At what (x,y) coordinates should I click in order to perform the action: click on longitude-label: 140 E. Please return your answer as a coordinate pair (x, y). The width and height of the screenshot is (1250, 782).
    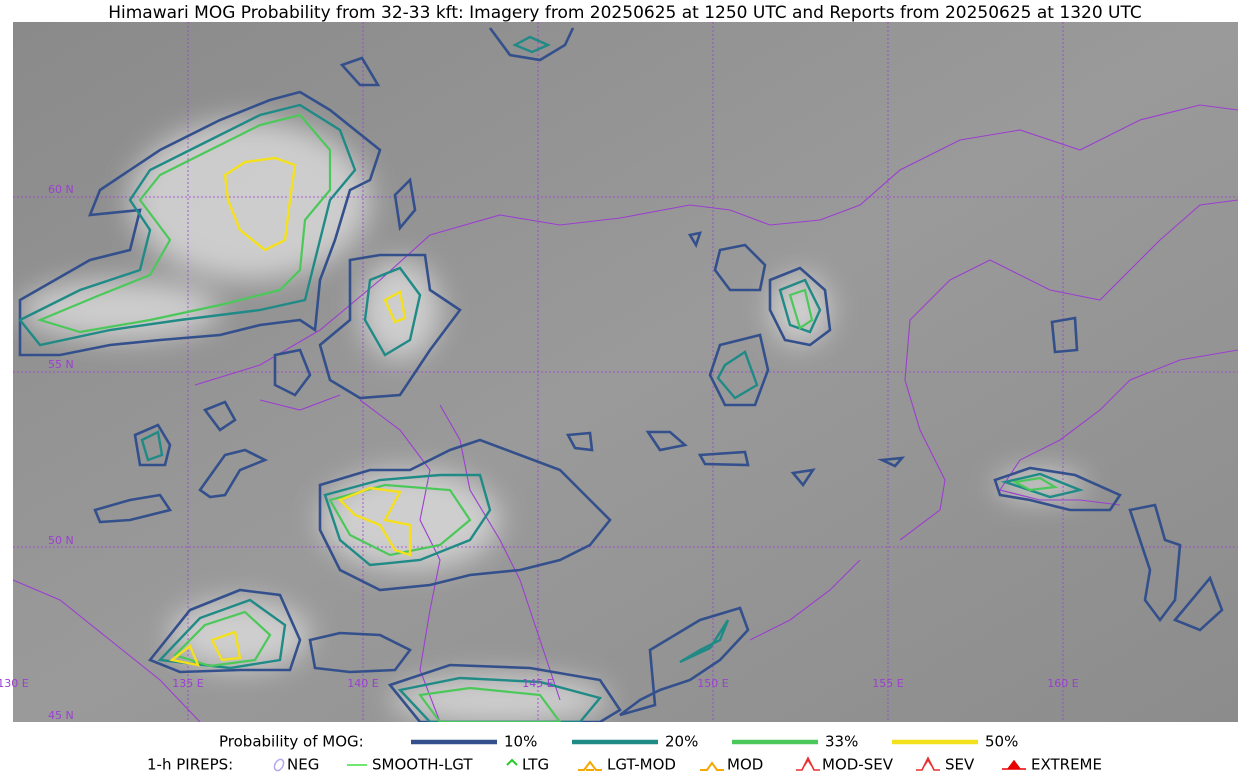
    Looking at the image, I should click on (362, 683).